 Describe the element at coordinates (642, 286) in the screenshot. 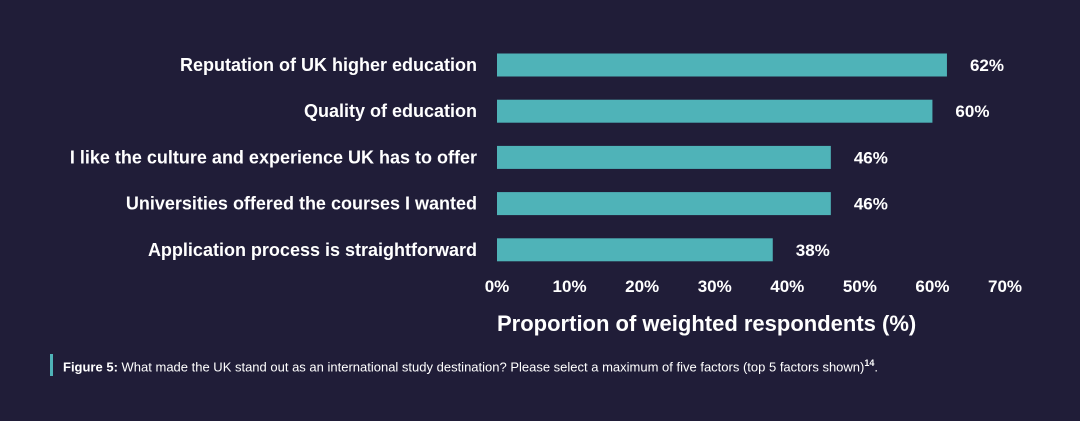

I see `x-tick-label: 20%` at that location.